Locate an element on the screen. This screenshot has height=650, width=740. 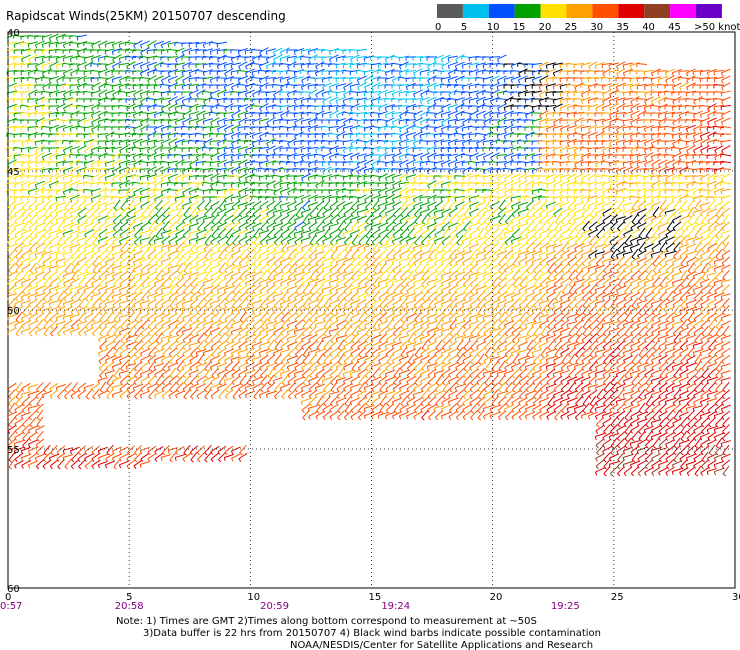
colorbar-swatch is located at coordinates (475, 11).